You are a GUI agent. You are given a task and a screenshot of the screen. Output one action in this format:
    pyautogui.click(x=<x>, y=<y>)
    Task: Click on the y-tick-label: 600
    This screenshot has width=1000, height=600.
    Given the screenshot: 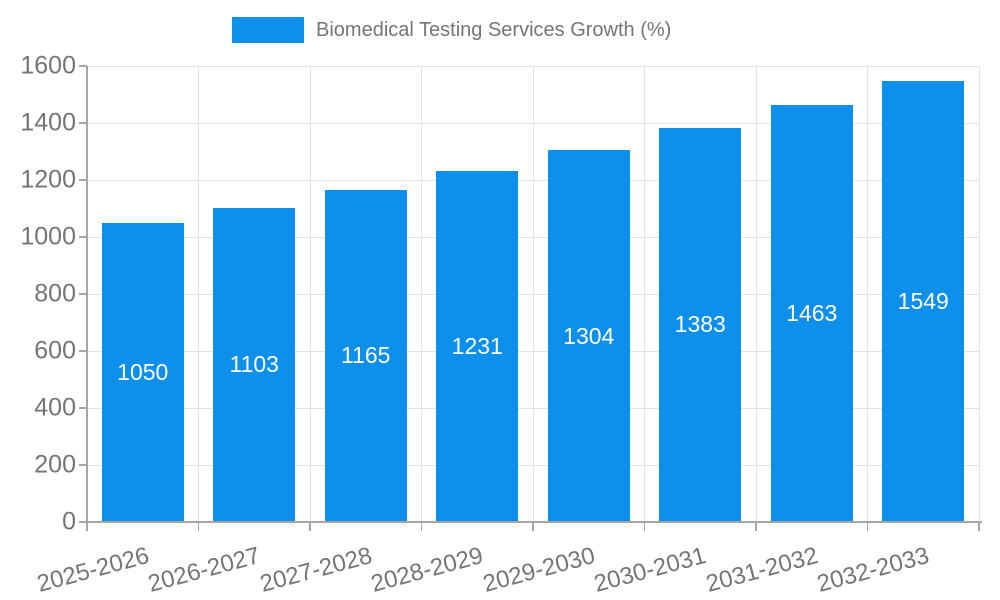 What is the action you would take?
    pyautogui.click(x=55, y=350)
    